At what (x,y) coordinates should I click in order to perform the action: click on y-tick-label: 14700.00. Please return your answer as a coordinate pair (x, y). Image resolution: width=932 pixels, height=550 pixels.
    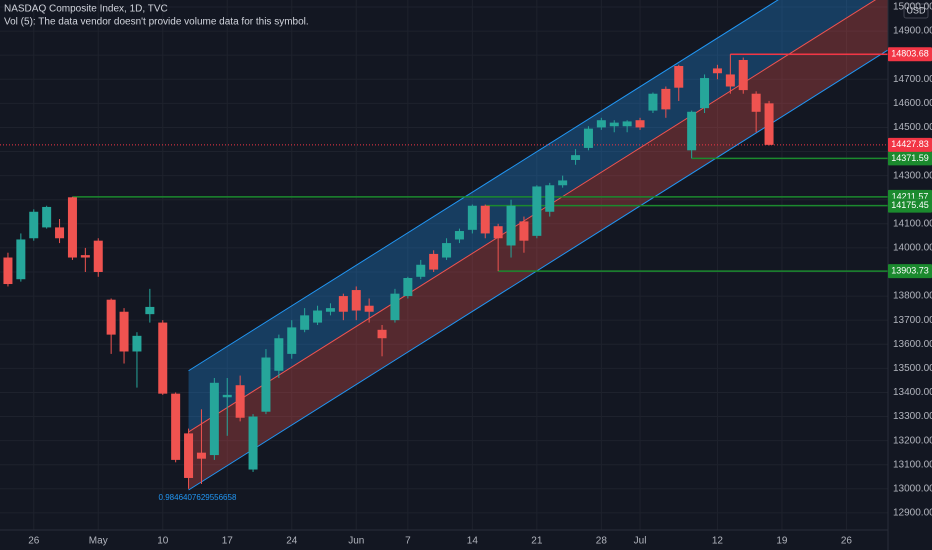
    Looking at the image, I should click on (912, 79).